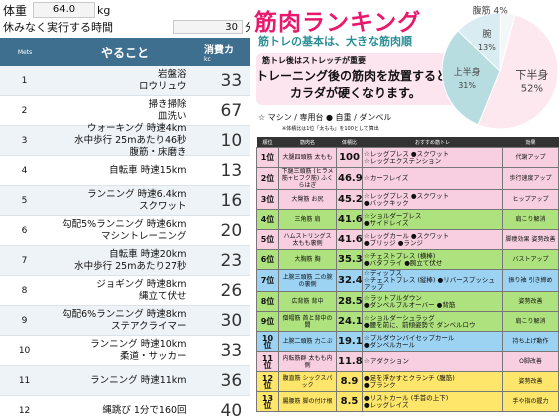 The height and width of the screenshot is (420, 560). What do you see at coordinates (352, 76) in the screenshot?
I see `lead-line-2: トレーニング後の筋肉を放置すると` at bounding box center [352, 76].